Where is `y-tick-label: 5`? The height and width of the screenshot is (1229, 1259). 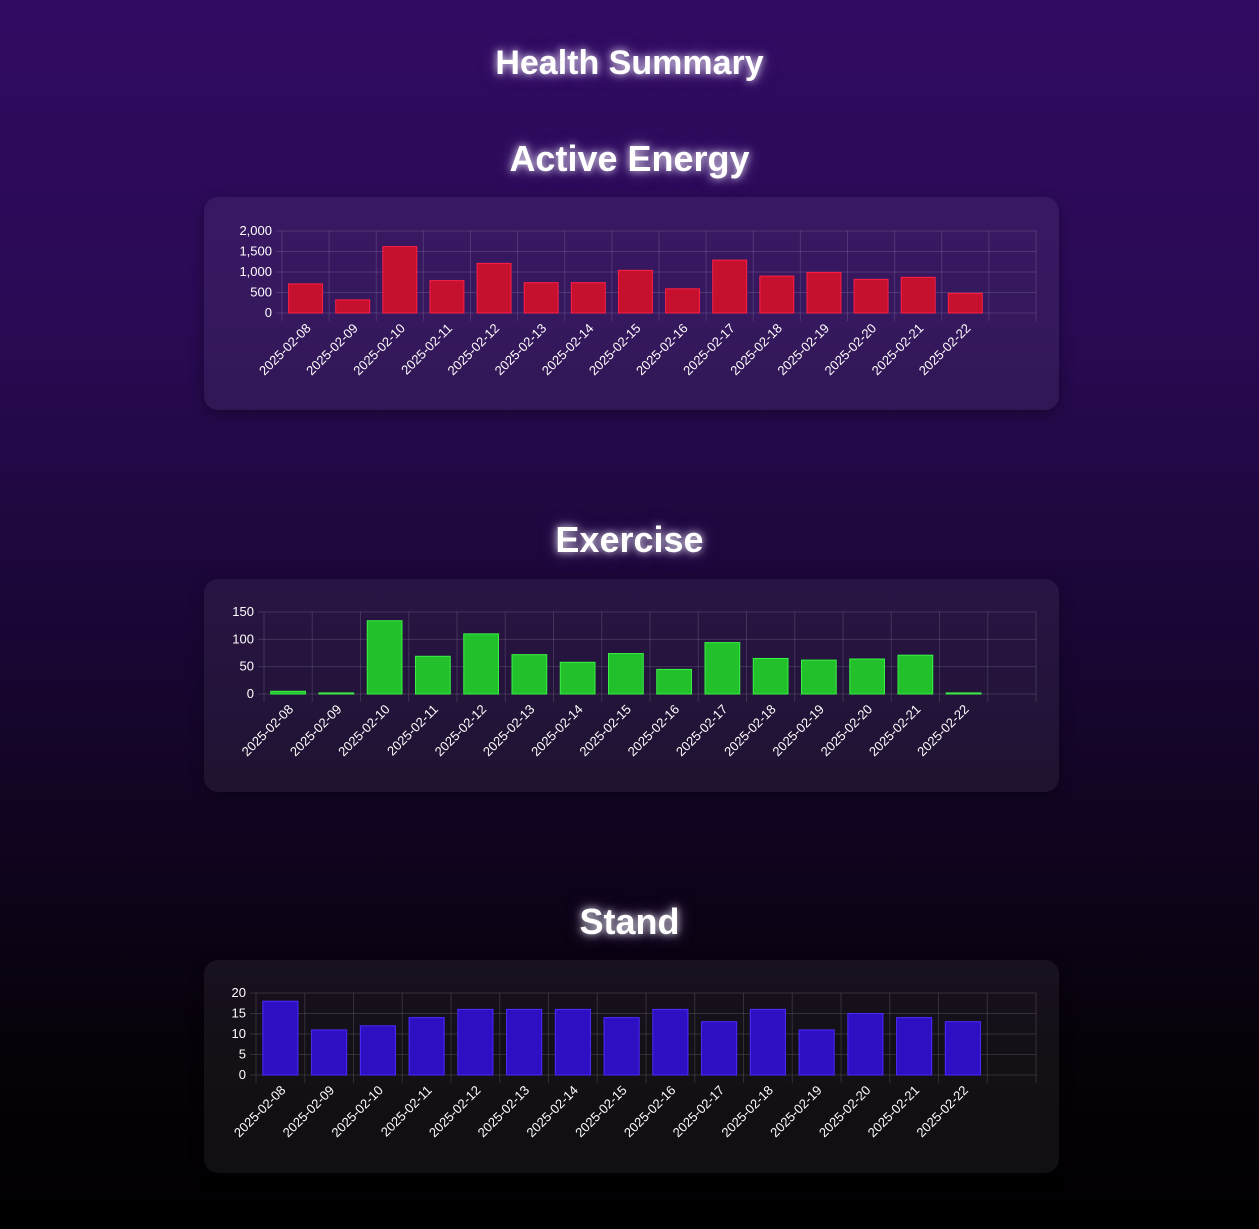
y-tick-label: 5 is located at coordinates (242, 1054).